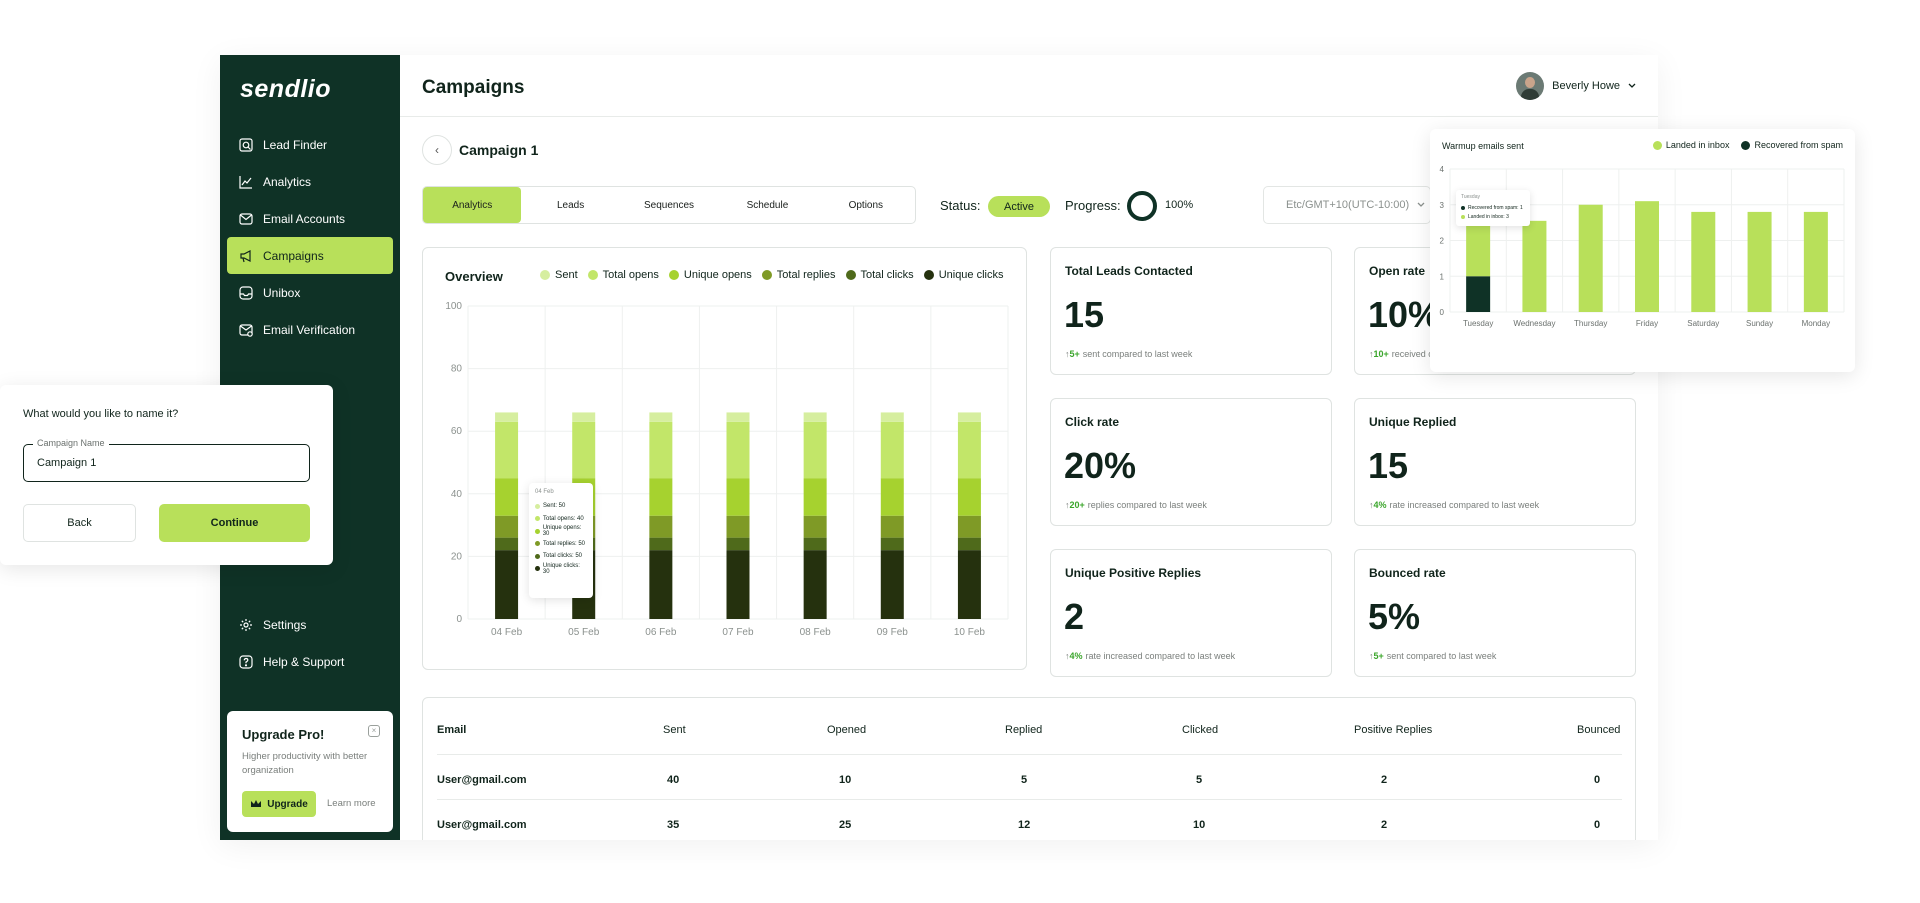 The height and width of the screenshot is (903, 1920). What do you see at coordinates (310, 624) in the screenshot?
I see `sidebar-item-settings: Settings` at bounding box center [310, 624].